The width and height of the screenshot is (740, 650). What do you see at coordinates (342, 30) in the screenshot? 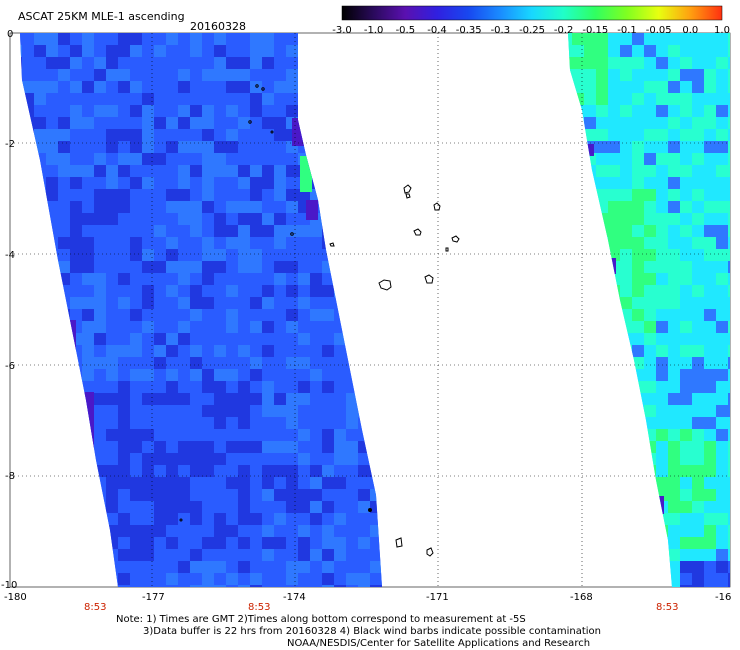
I see `colorbar-tick-label: -3.0` at bounding box center [342, 30].